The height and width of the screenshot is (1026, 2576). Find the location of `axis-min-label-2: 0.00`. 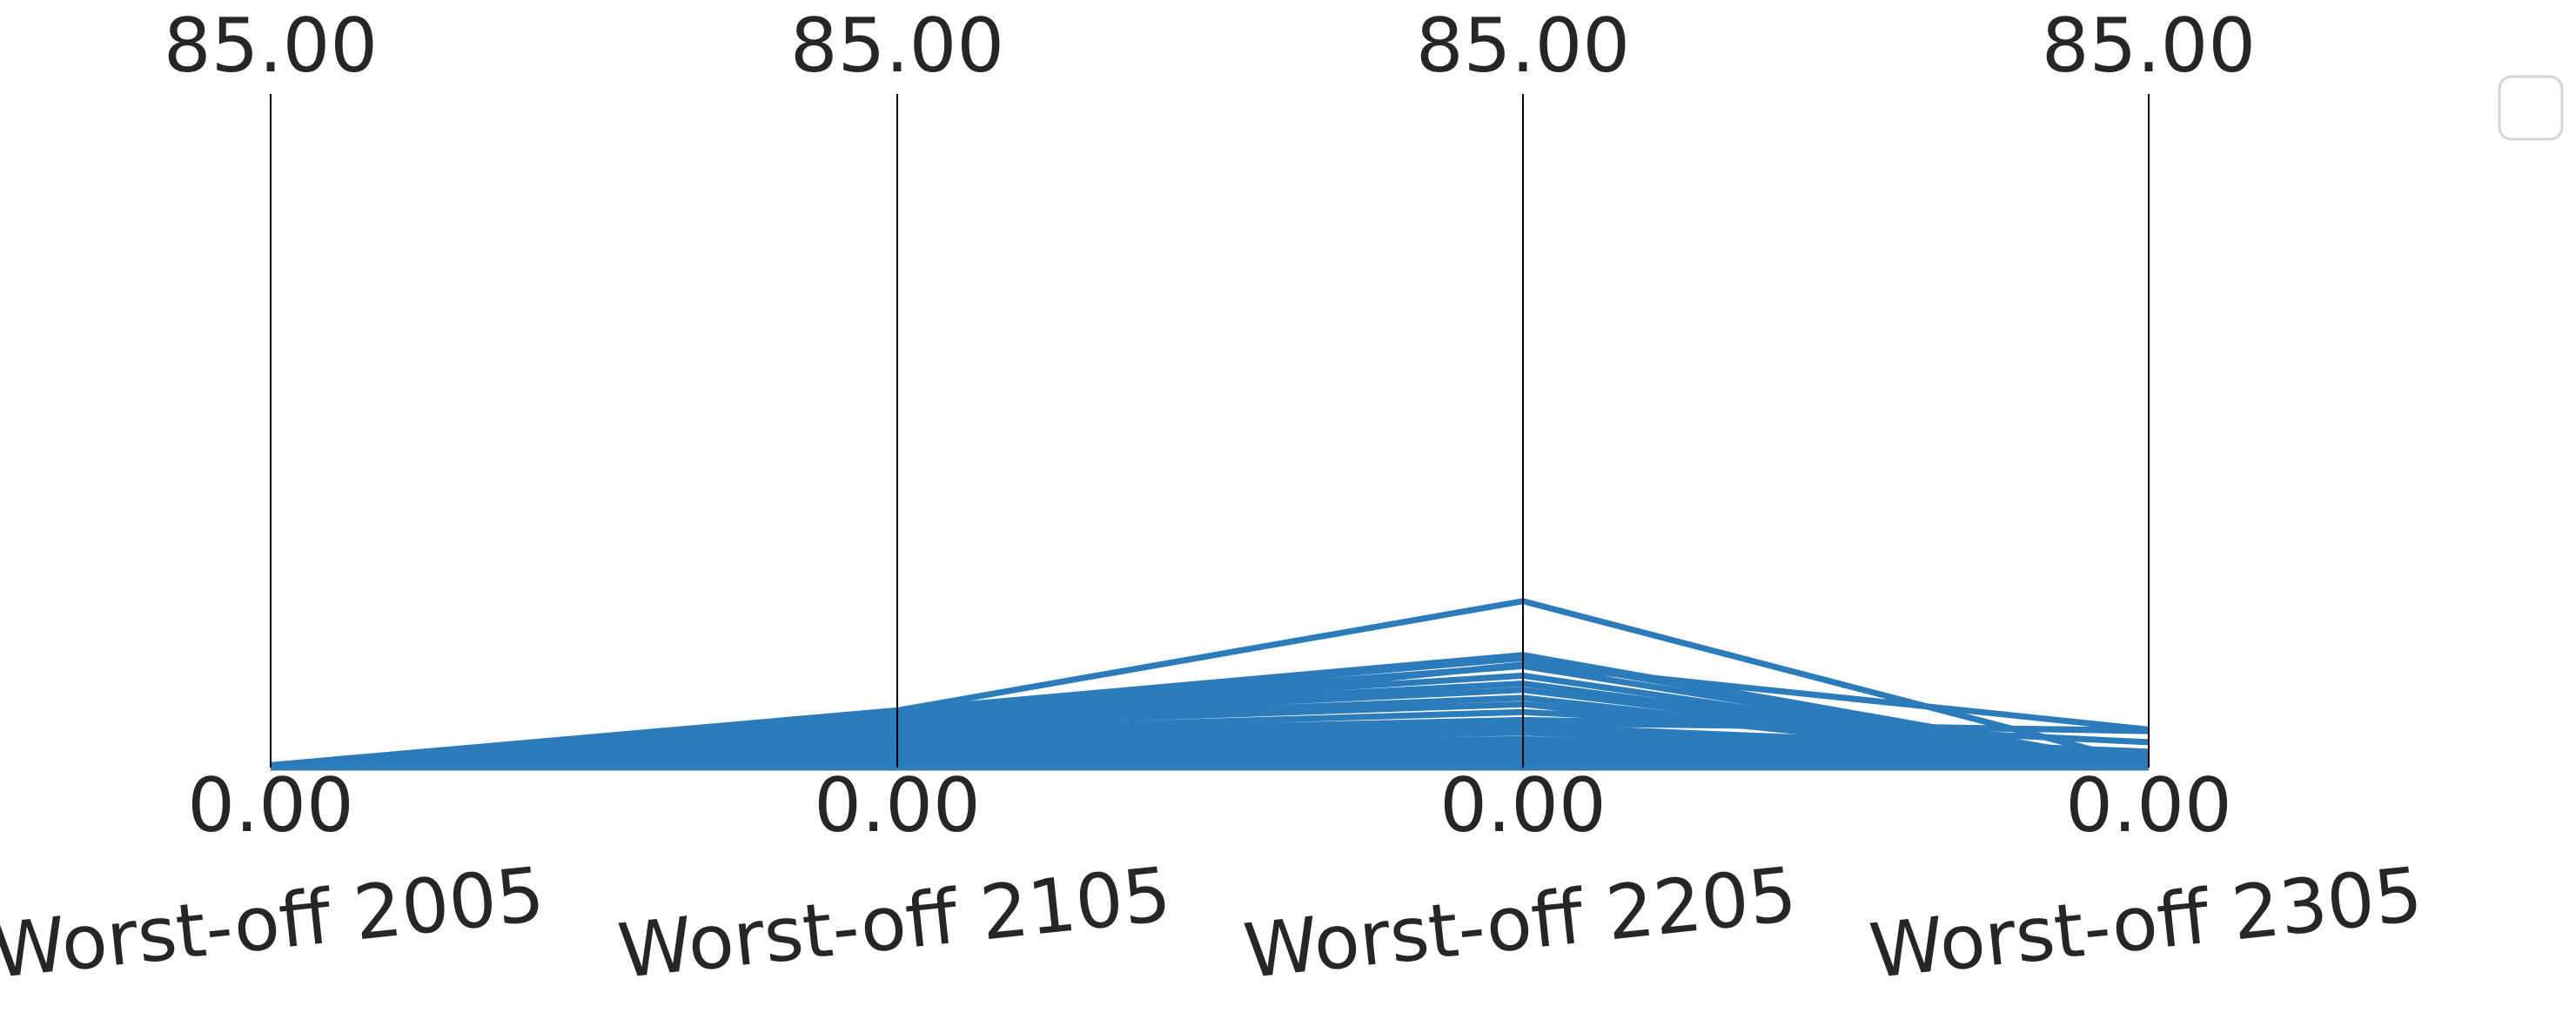

axis-min-label-2: 0.00 is located at coordinates (897, 805).